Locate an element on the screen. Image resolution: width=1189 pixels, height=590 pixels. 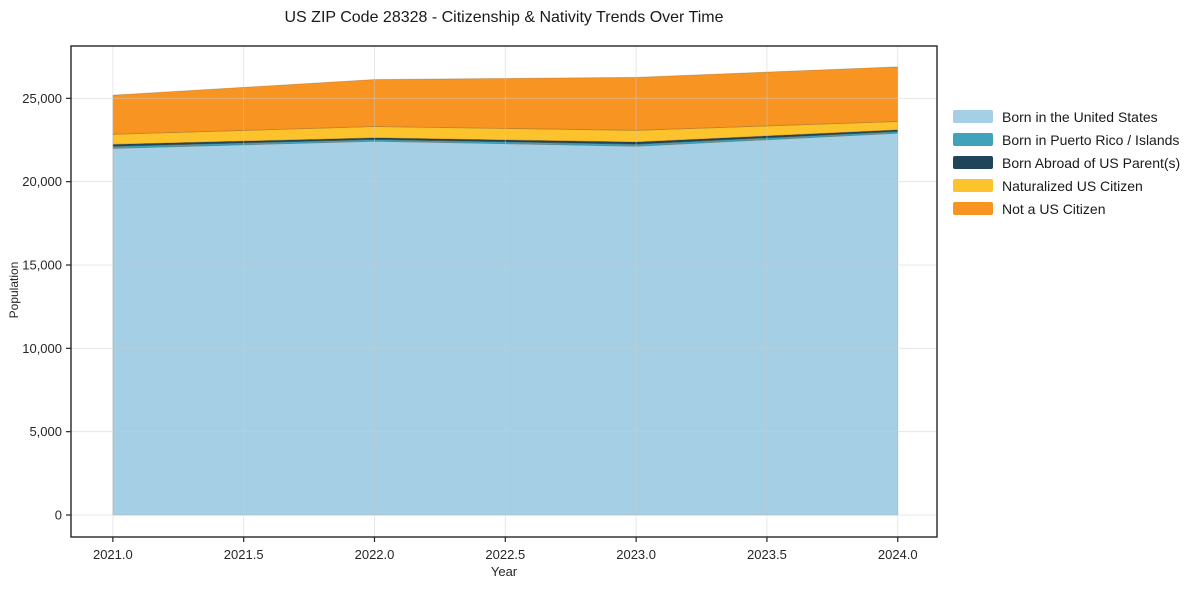
legend-item: Born in Puerto Rico / Islands is located at coordinates (1066, 139).